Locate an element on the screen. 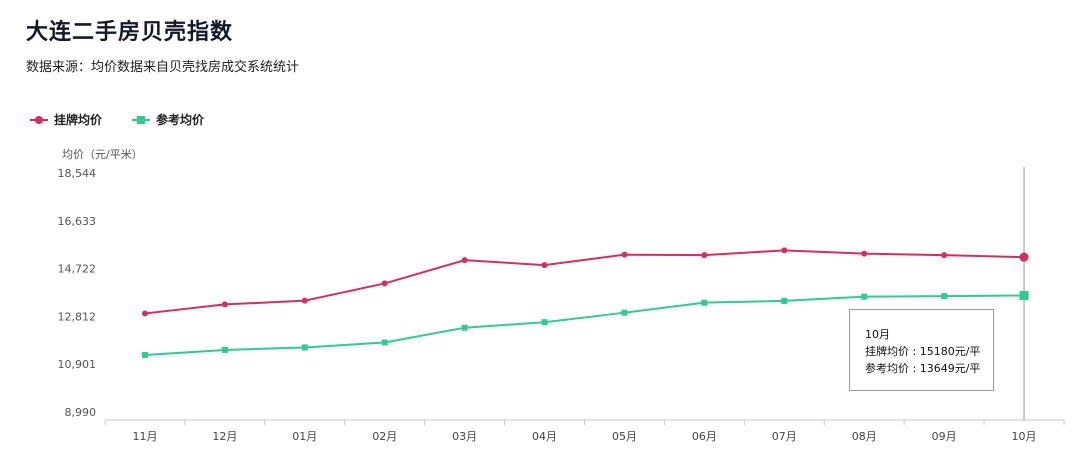 The height and width of the screenshot is (468, 1080). data-source-note: 数据来源：均价数据来自贝壳找房成交系统统计 is located at coordinates (163, 67).